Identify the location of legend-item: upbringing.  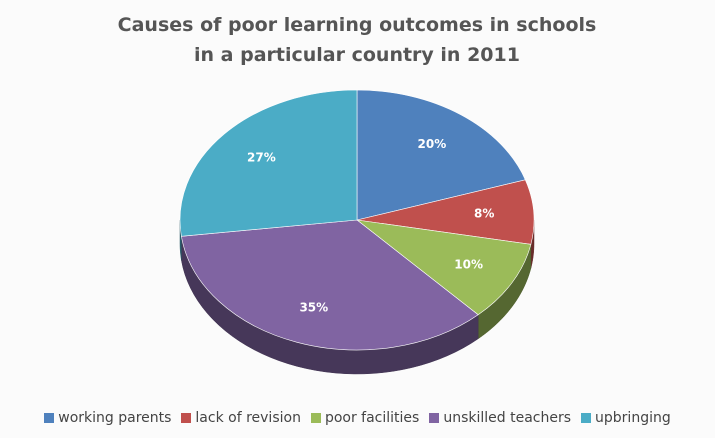
(626, 418).